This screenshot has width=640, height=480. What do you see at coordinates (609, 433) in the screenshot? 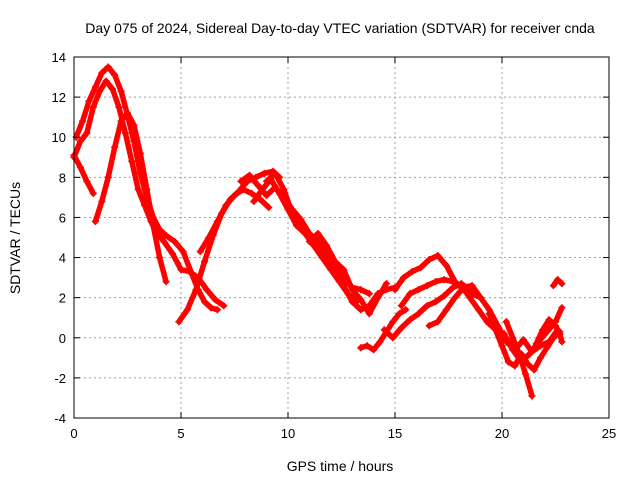
I see `x-tick-label-5: 25` at bounding box center [609, 433].